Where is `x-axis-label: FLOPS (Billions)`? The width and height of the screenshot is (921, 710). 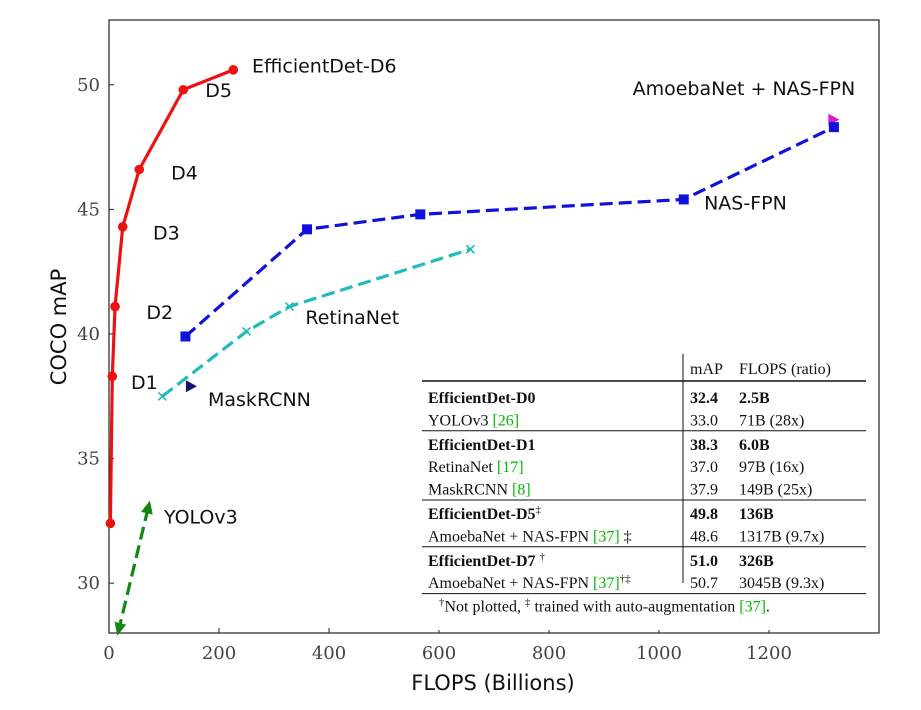
x-axis-label: FLOPS (Billions) is located at coordinates (492, 683).